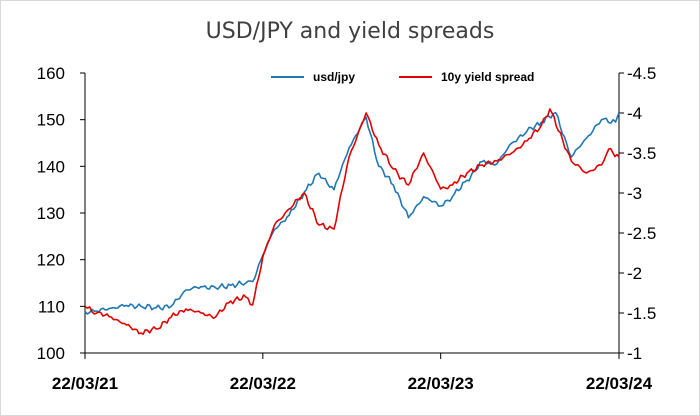 This screenshot has width=700, height=416. Describe the element at coordinates (51, 120) in the screenshot. I see `y-left-tick-label: 150` at that location.